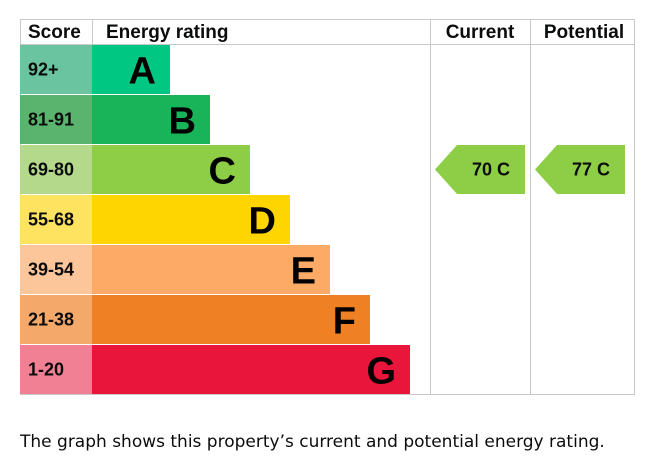  I want to click on score-cell-c, so click(56, 169).